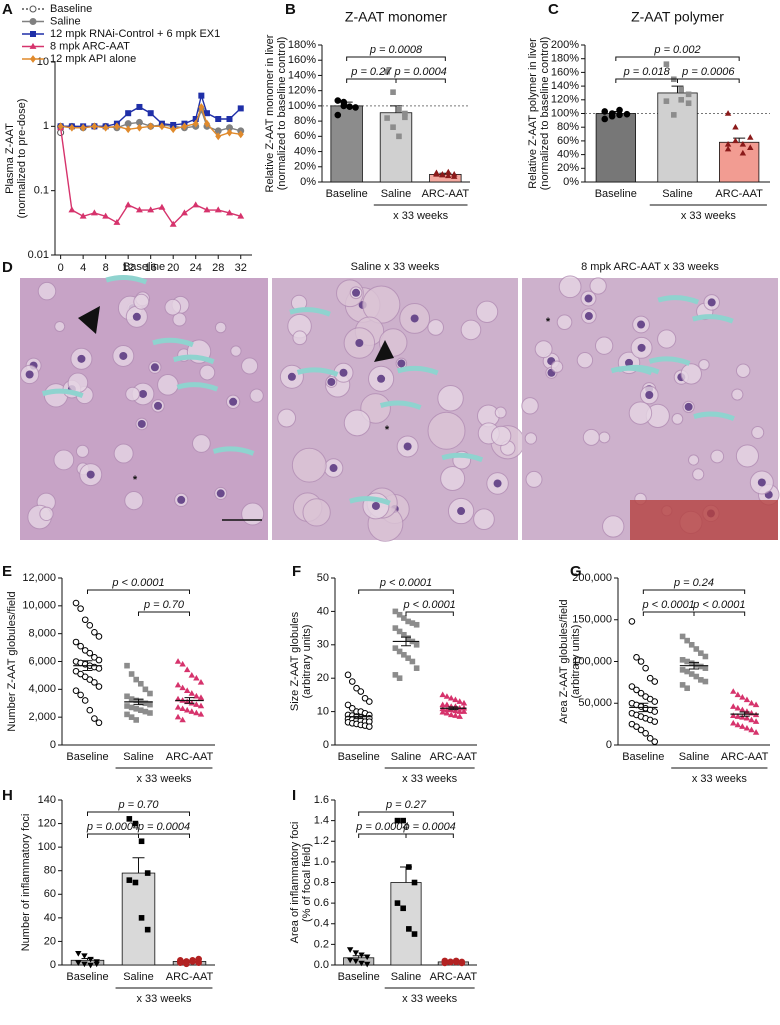 This screenshot has height=1025, width=780. I want to click on y-tick-label: 10,000, so click(39, 606).